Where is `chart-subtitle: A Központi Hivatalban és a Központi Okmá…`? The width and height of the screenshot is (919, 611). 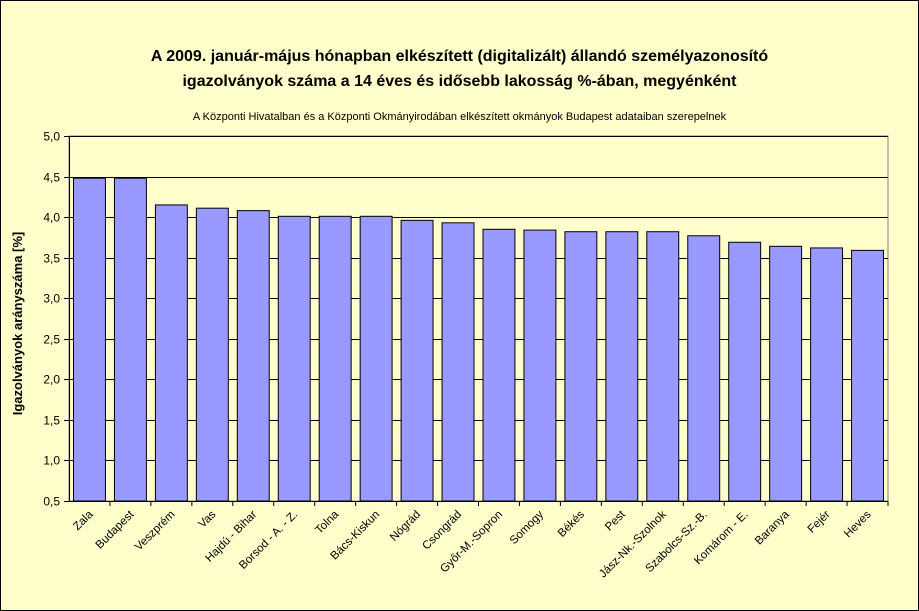
chart-subtitle: A Központi Hivatalban és a Központi Okmá… is located at coordinates (459, 117).